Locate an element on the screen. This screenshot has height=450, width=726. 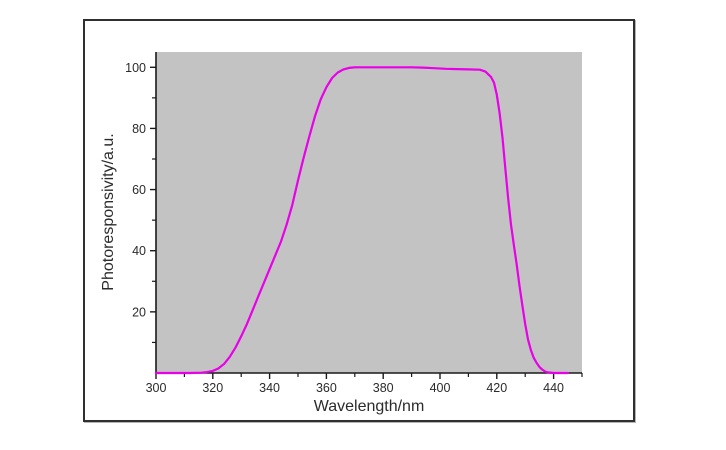
y-axis-title: Photoresponsivity/a.u. is located at coordinates (108, 211).